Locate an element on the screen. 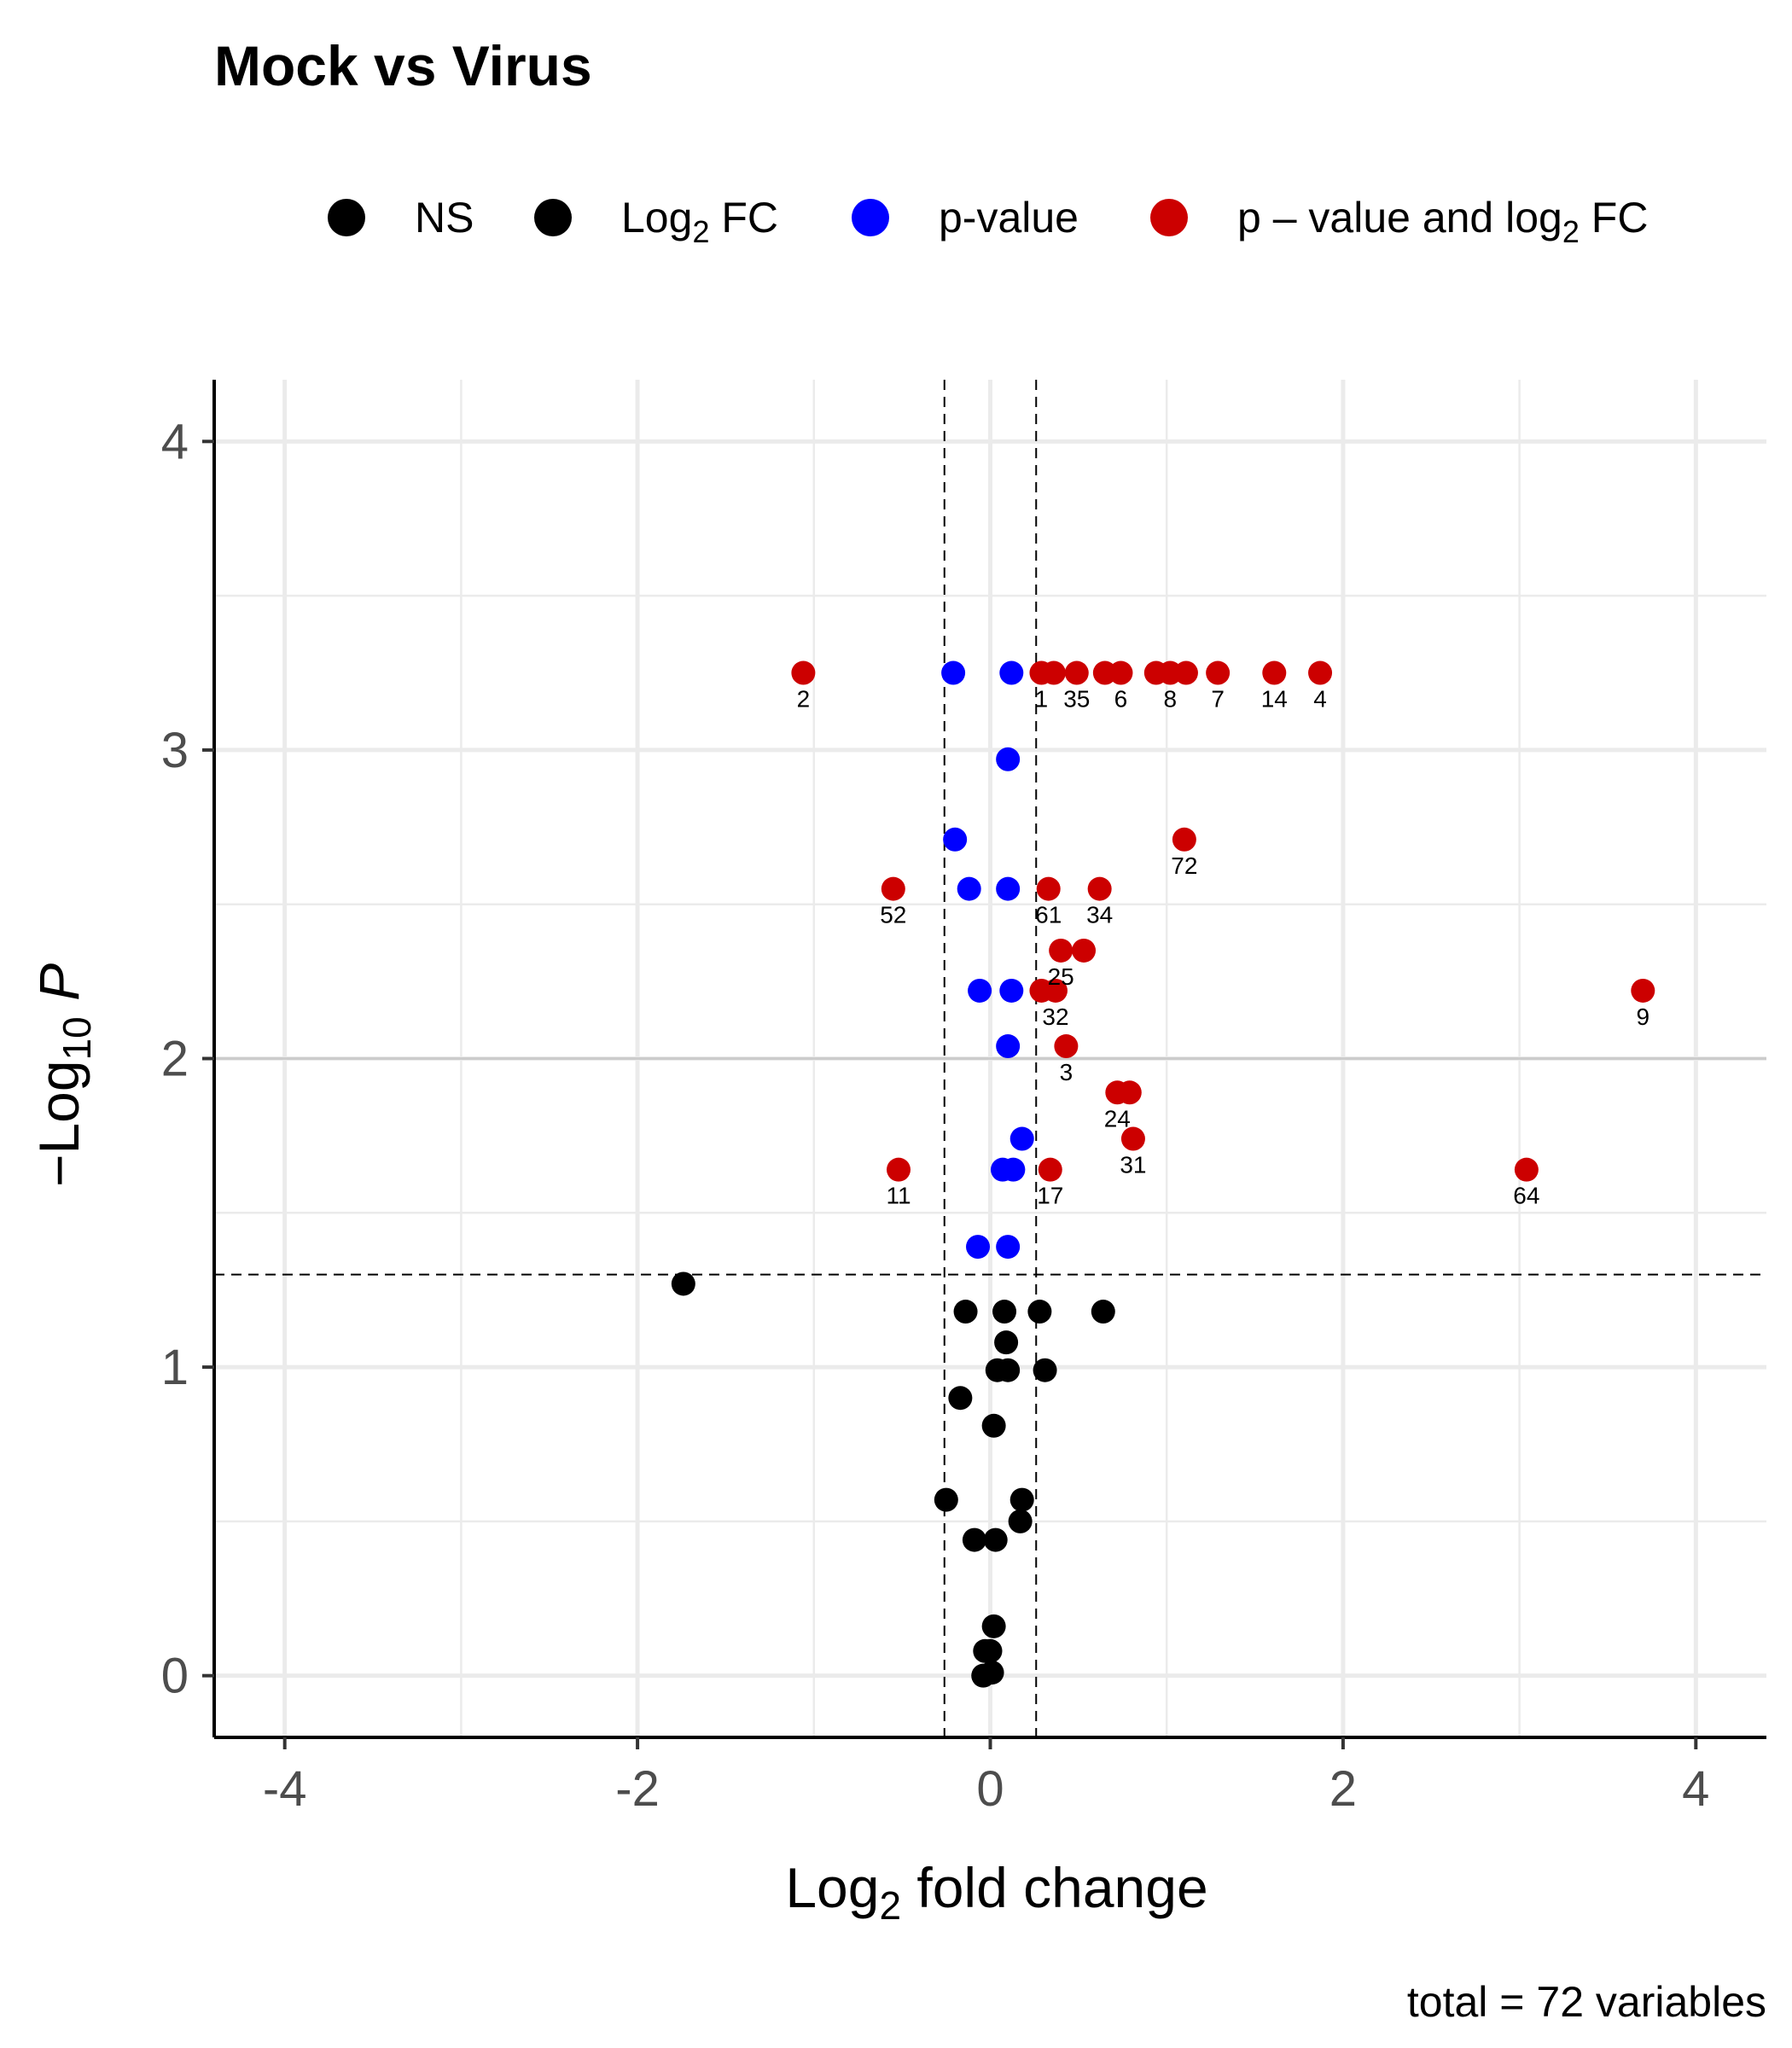 Image resolution: width=1792 pixels, height=2048 pixels. point-label: 31 is located at coordinates (1133, 1165).